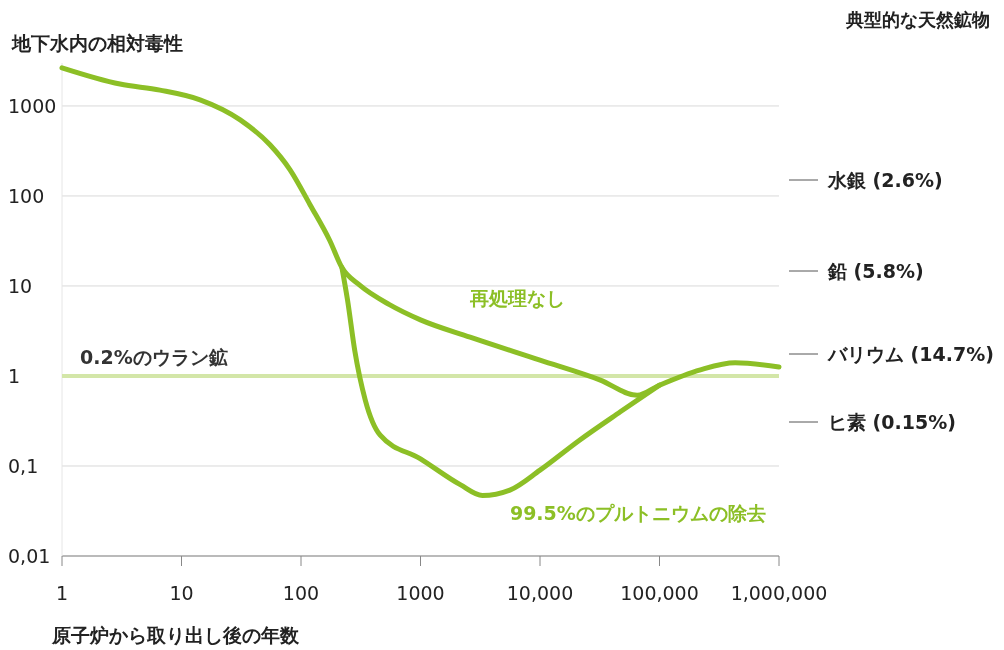 The image size is (1004, 650). Describe the element at coordinates (154, 356) in the screenshot. I see `ref-line-label: 0.2%のウラン鉱` at that location.